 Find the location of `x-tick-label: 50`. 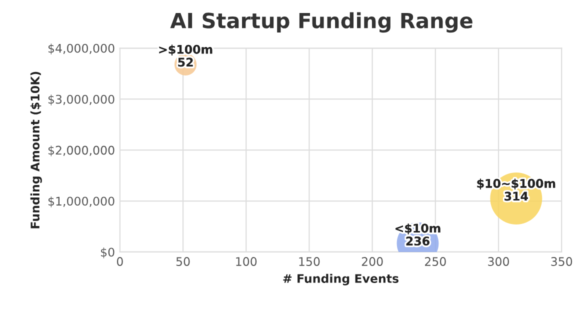

x-tick-label: 50 is located at coordinates (183, 261).